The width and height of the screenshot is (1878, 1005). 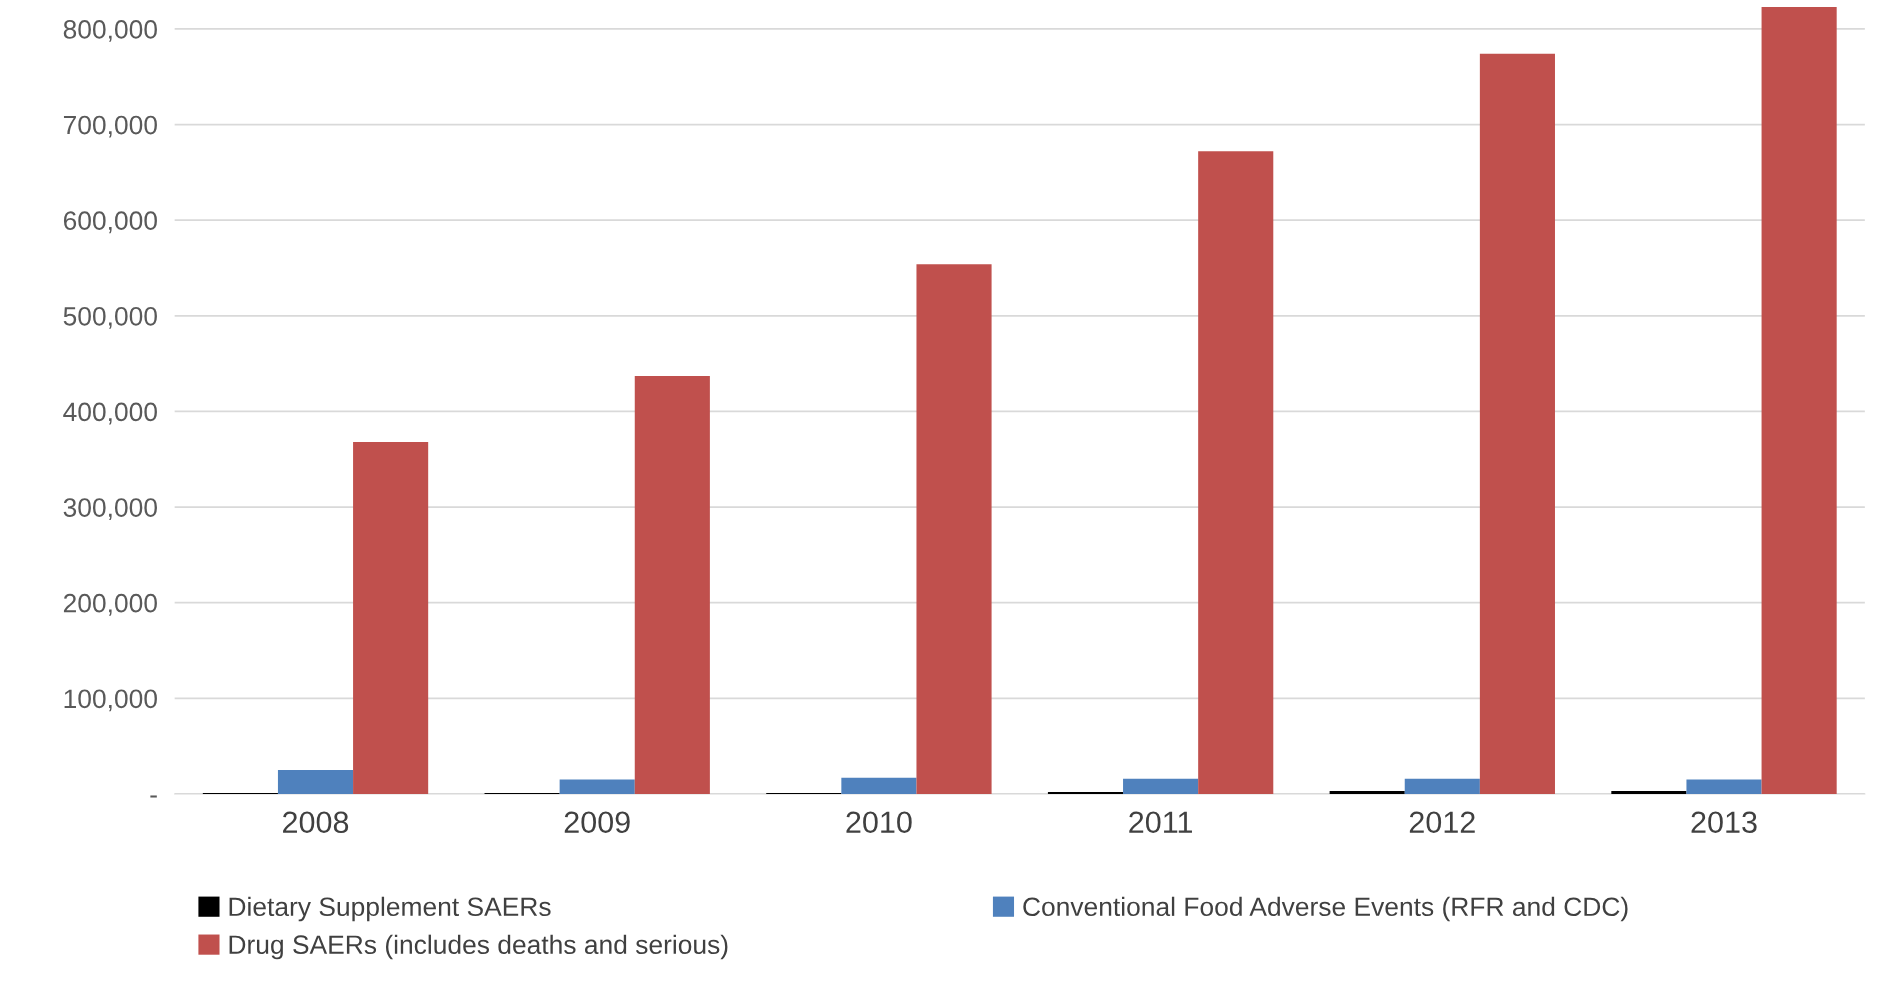 What do you see at coordinates (1442, 822) in the screenshot?
I see `x-tick-label: 2012` at bounding box center [1442, 822].